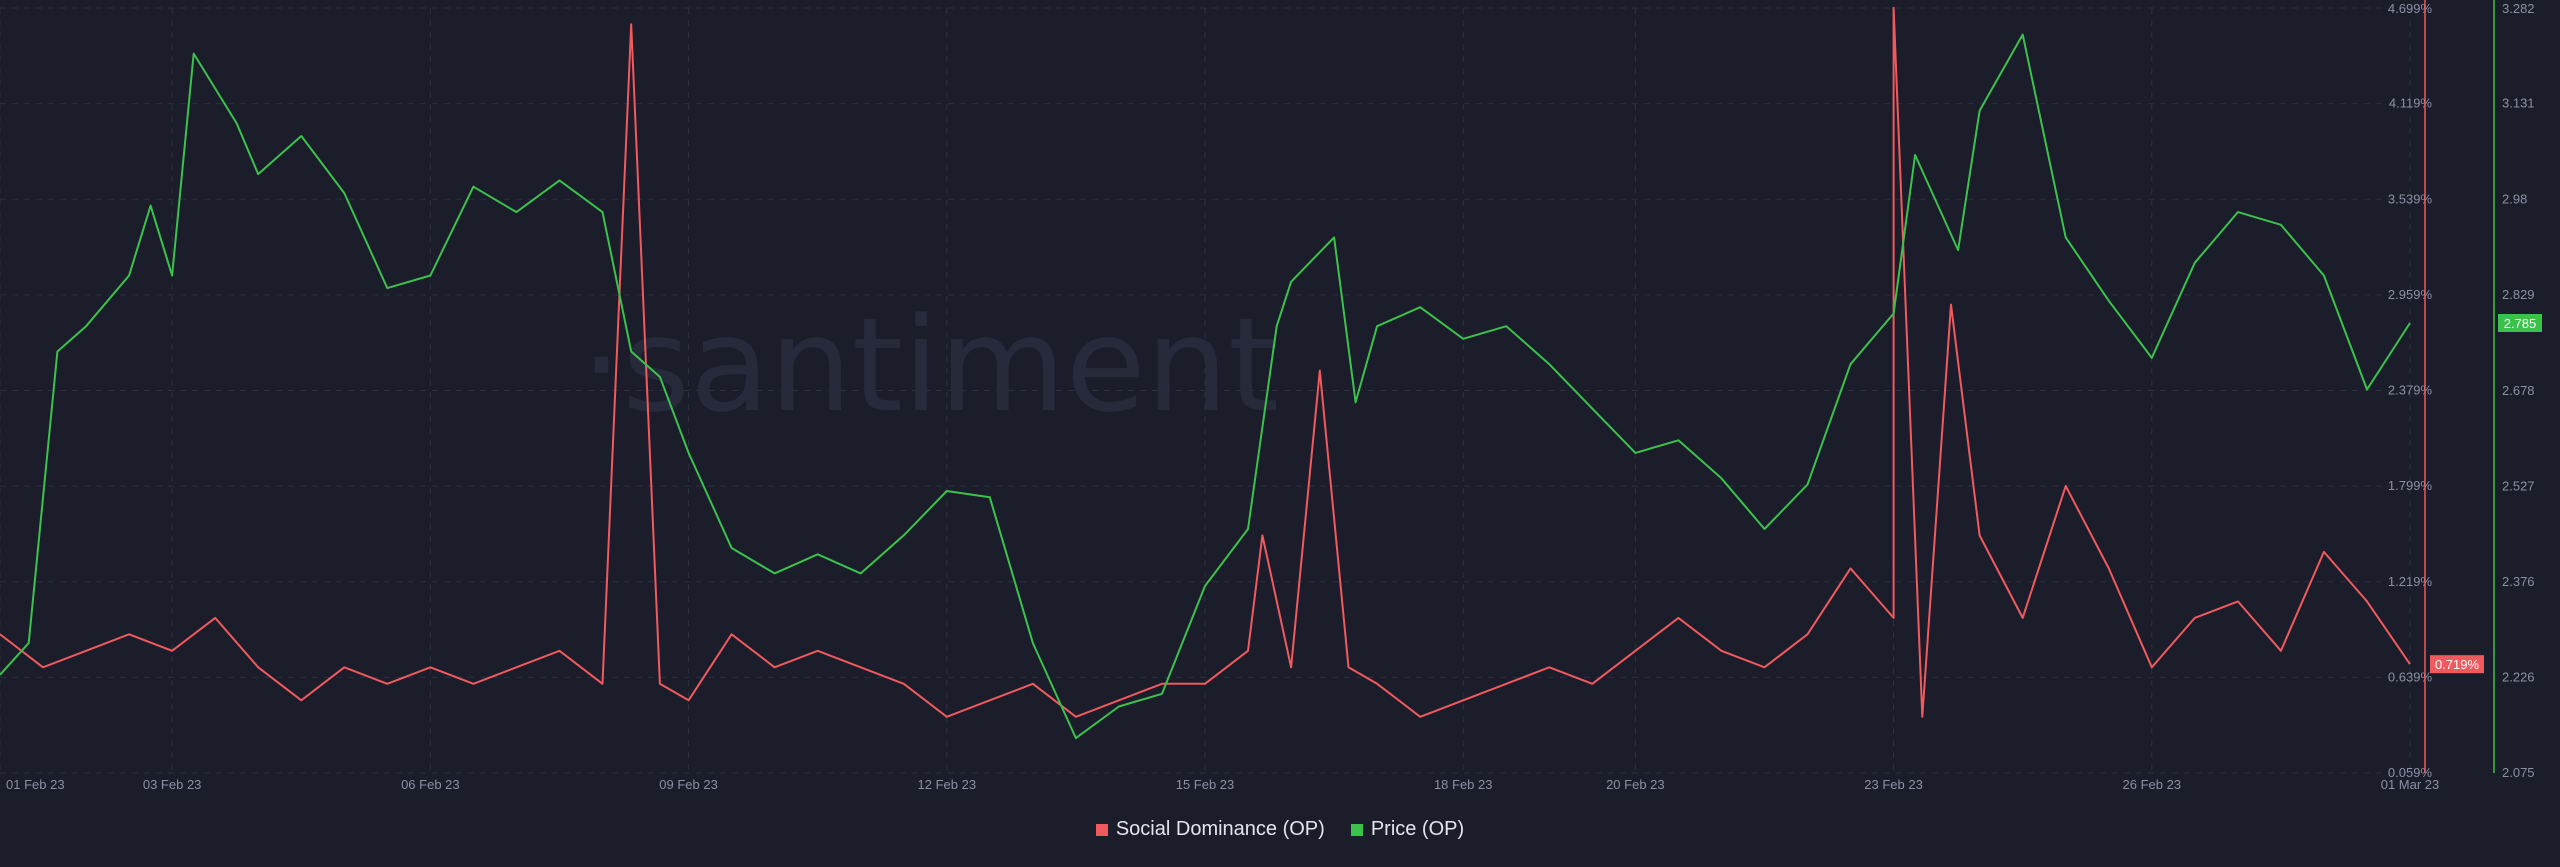  What do you see at coordinates (2518, 581) in the screenshot?
I see `y-right-tick-label: 2.376` at bounding box center [2518, 581].